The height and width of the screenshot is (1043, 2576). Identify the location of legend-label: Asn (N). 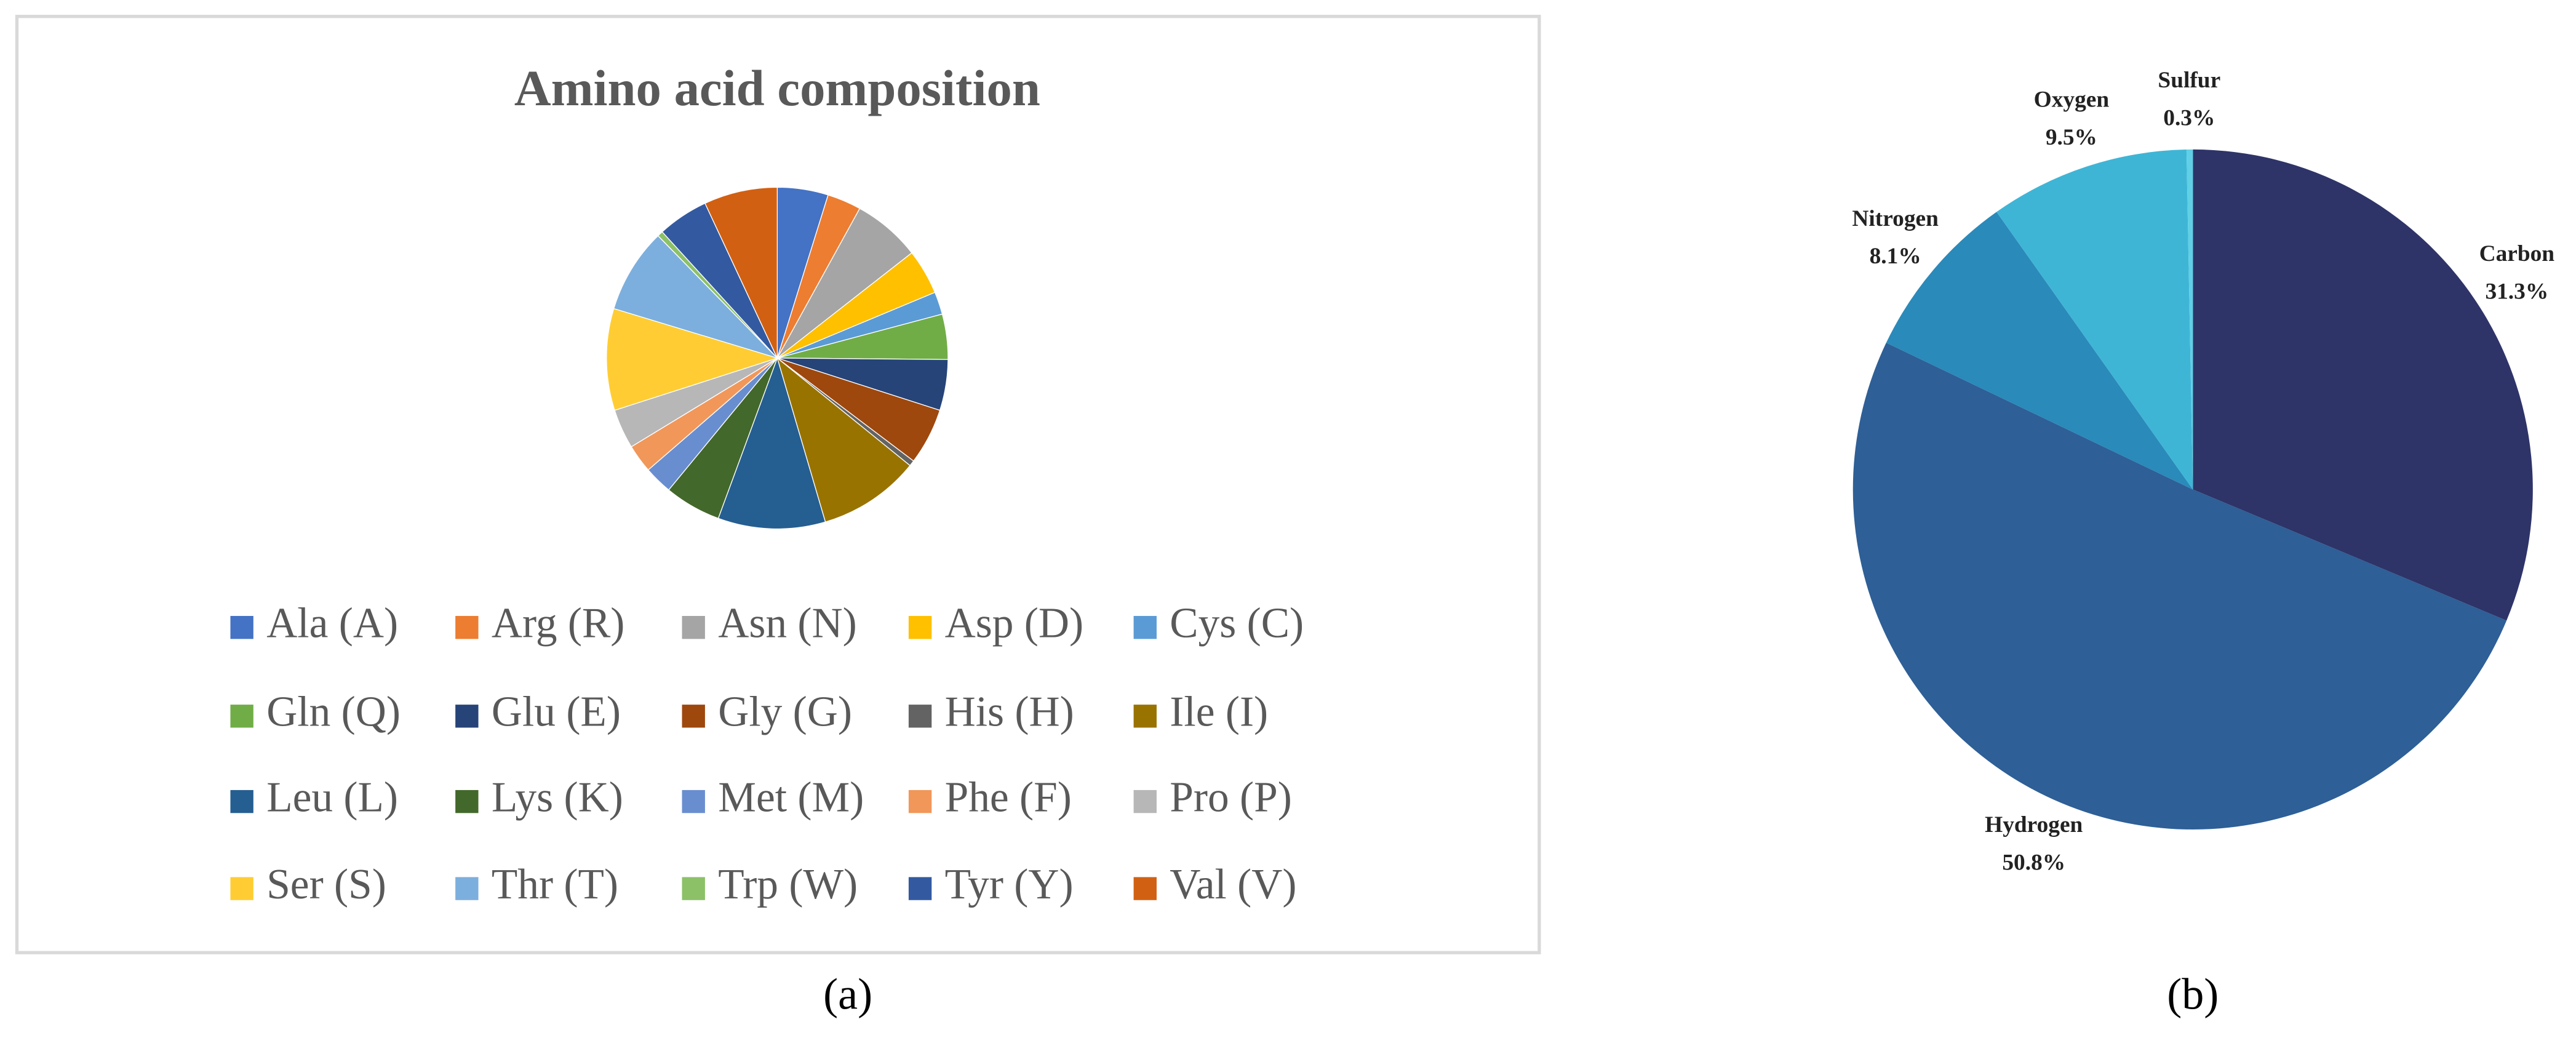
(787, 623).